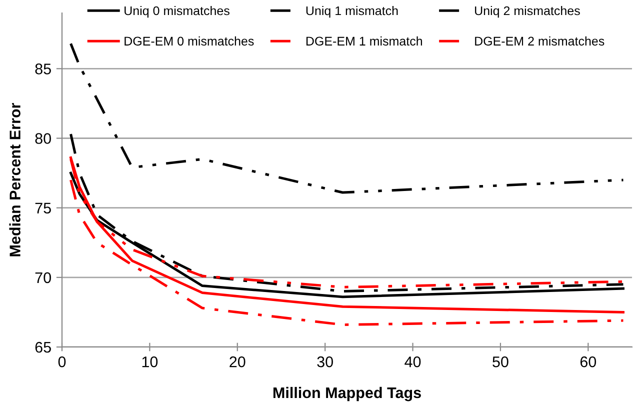 The image size is (636, 405). Describe the element at coordinates (347, 394) in the screenshot. I see `x-axis-title: Million Mapped Tags` at that location.